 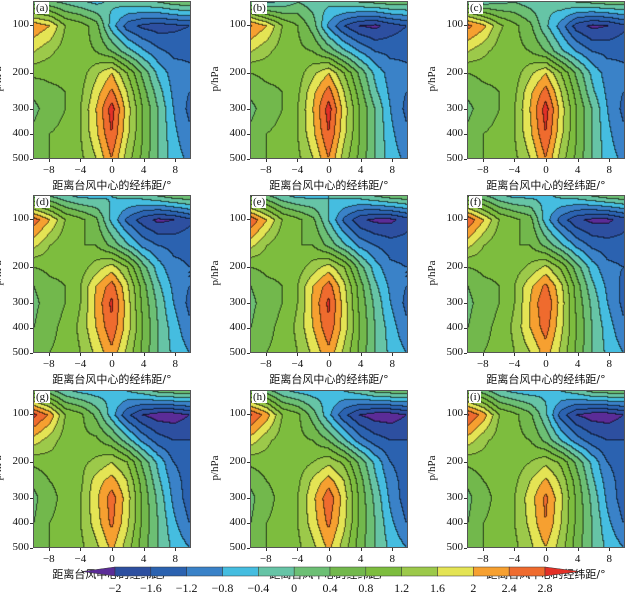 I want to click on panel-label: (h), so click(x=259, y=397).